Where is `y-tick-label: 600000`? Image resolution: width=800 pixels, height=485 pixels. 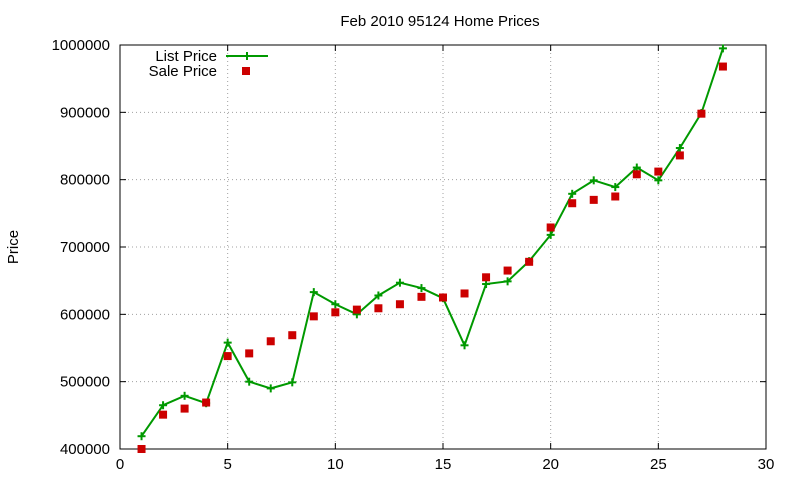 y-tick-label: 600000 is located at coordinates (85, 314).